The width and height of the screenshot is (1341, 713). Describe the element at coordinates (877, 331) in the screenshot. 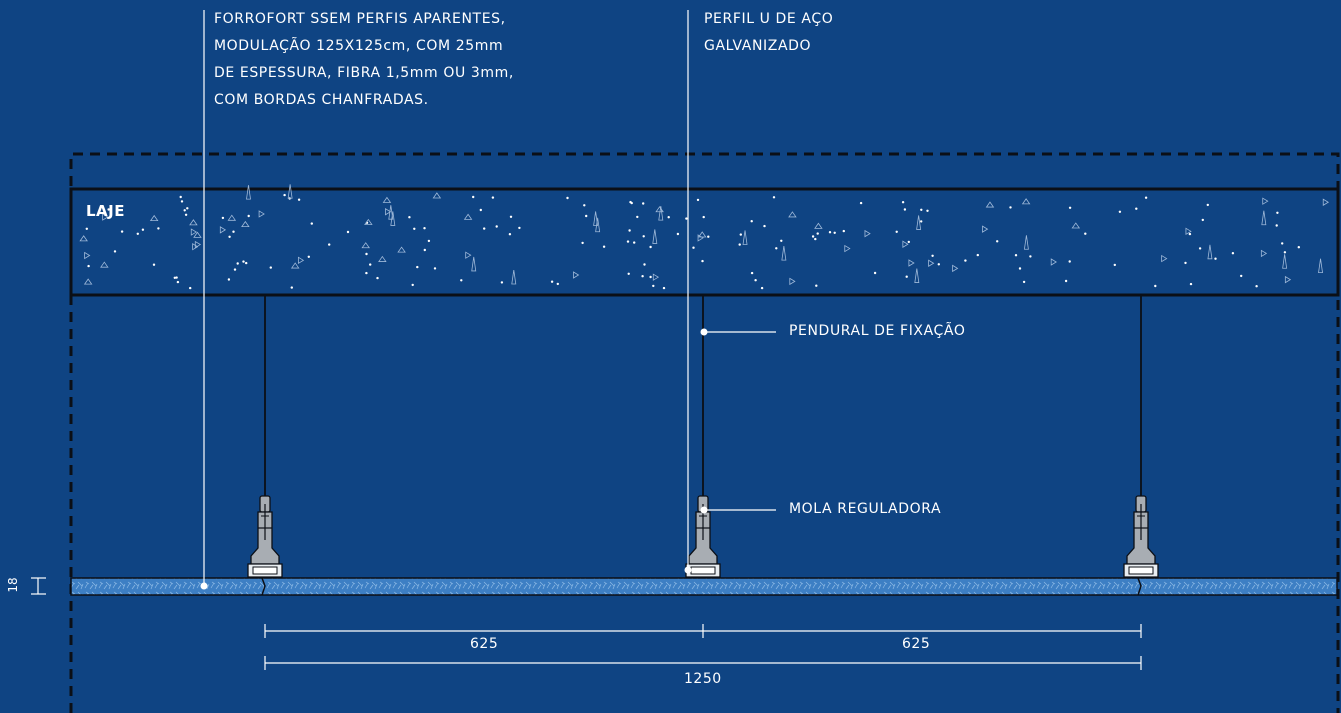

I see `callout-hanger-text: PENDURAL DE FIXAÇÃO` at that location.